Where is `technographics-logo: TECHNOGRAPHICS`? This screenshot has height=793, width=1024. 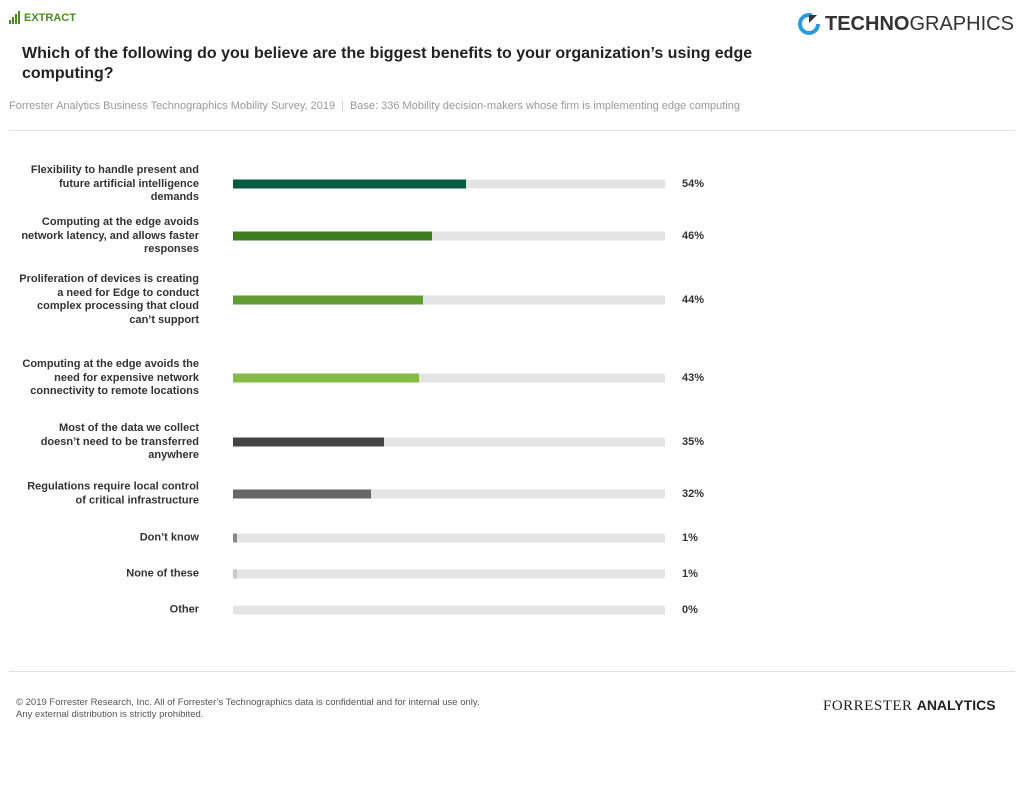
technographics-logo: TECHNOGRAPHICS is located at coordinates (905, 24).